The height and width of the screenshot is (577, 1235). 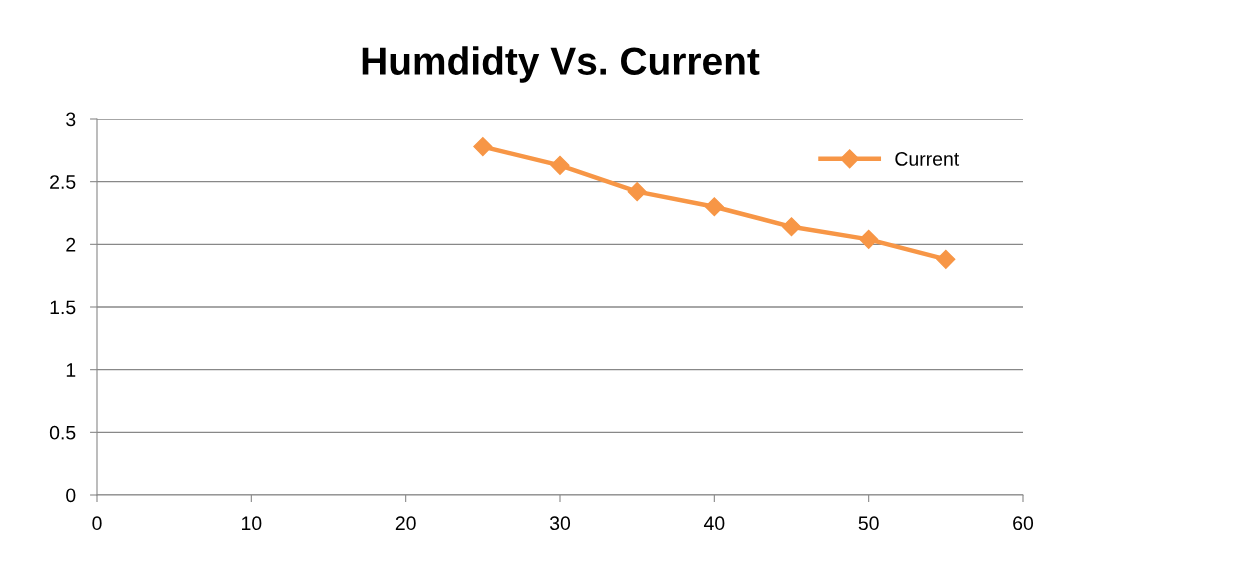 I want to click on y-tick-label: 2.5, so click(x=63, y=182).